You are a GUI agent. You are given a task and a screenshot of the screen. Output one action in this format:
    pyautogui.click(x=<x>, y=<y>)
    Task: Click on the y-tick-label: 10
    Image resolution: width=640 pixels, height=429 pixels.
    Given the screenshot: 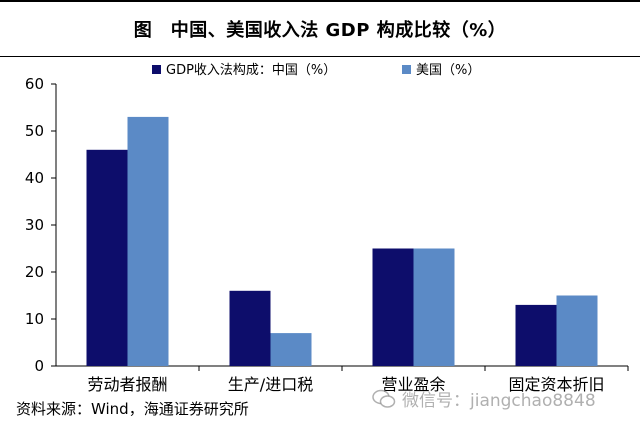 What is the action you would take?
    pyautogui.click(x=34, y=319)
    